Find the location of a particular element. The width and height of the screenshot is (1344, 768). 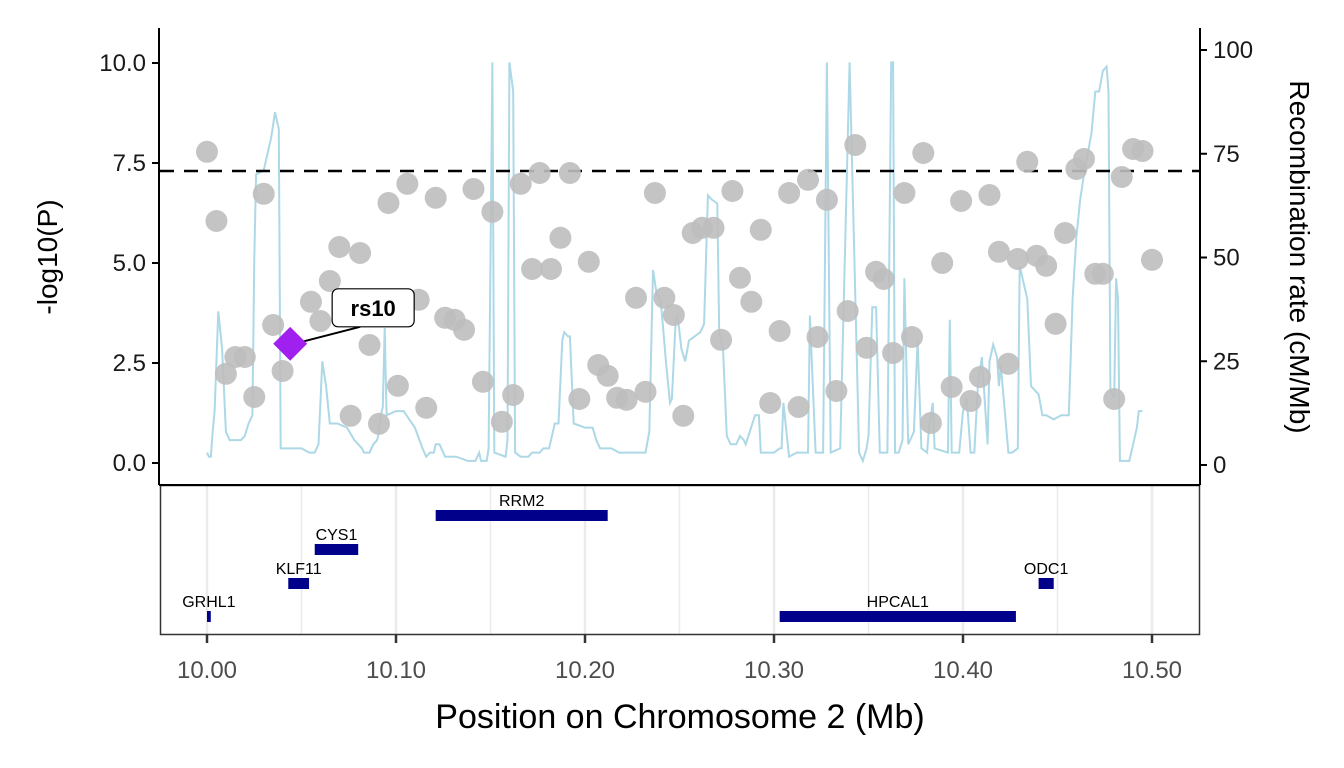

x-tick-label: 10.00 is located at coordinates (207, 670).